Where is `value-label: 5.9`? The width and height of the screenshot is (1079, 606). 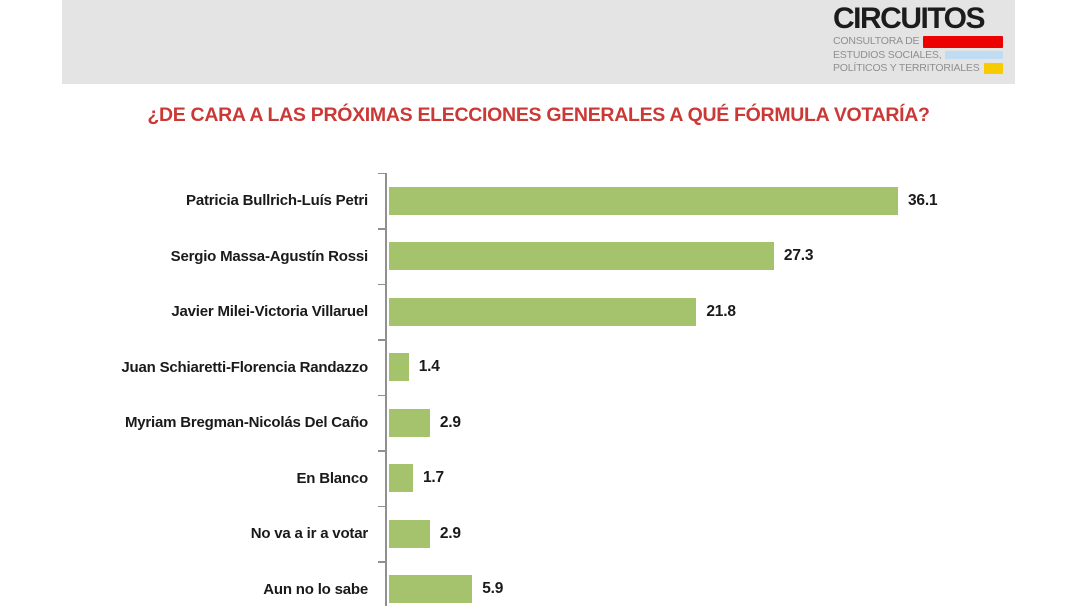 value-label: 5.9 is located at coordinates (493, 589).